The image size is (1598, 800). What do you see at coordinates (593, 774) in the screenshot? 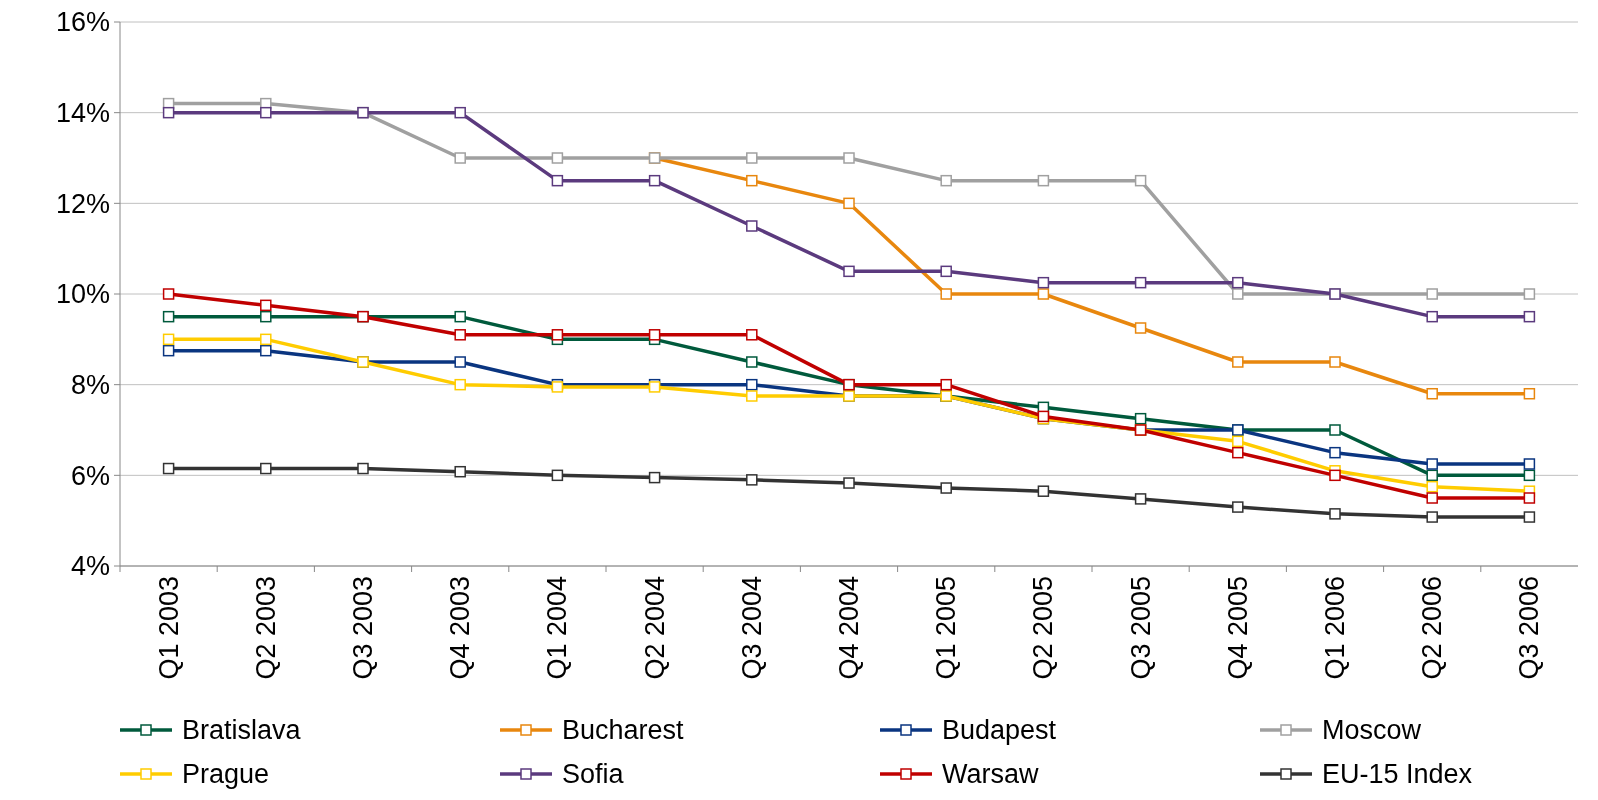
I see `legend-label: Sofia` at bounding box center [593, 774].